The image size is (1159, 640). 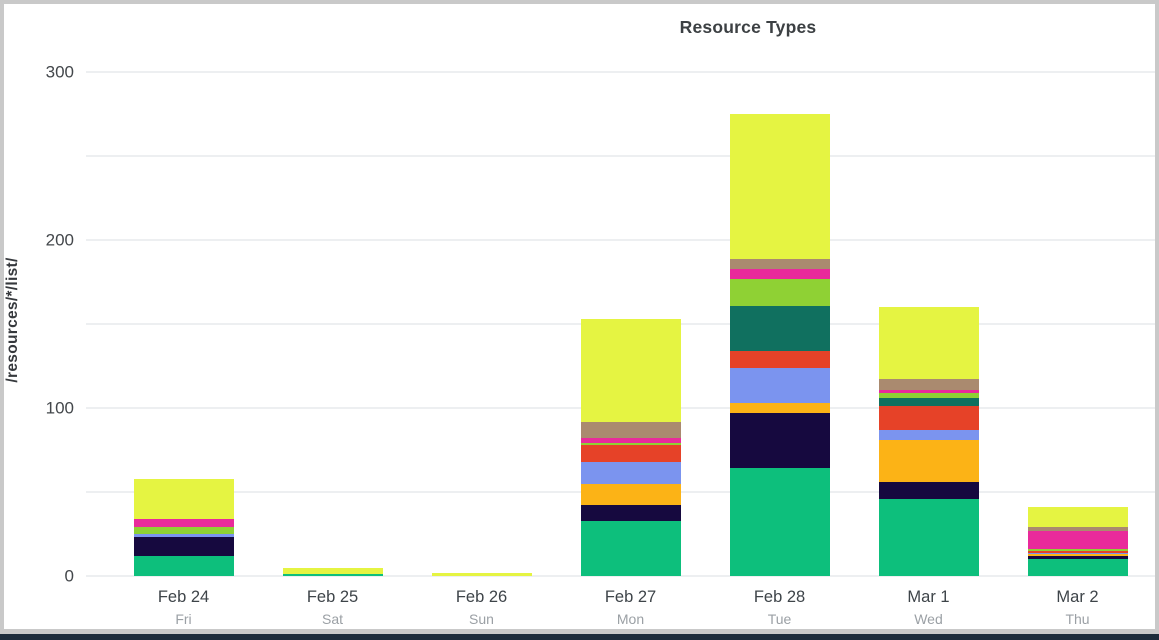 What do you see at coordinates (59, 240) in the screenshot?
I see `y-tick-label: 200` at bounding box center [59, 240].